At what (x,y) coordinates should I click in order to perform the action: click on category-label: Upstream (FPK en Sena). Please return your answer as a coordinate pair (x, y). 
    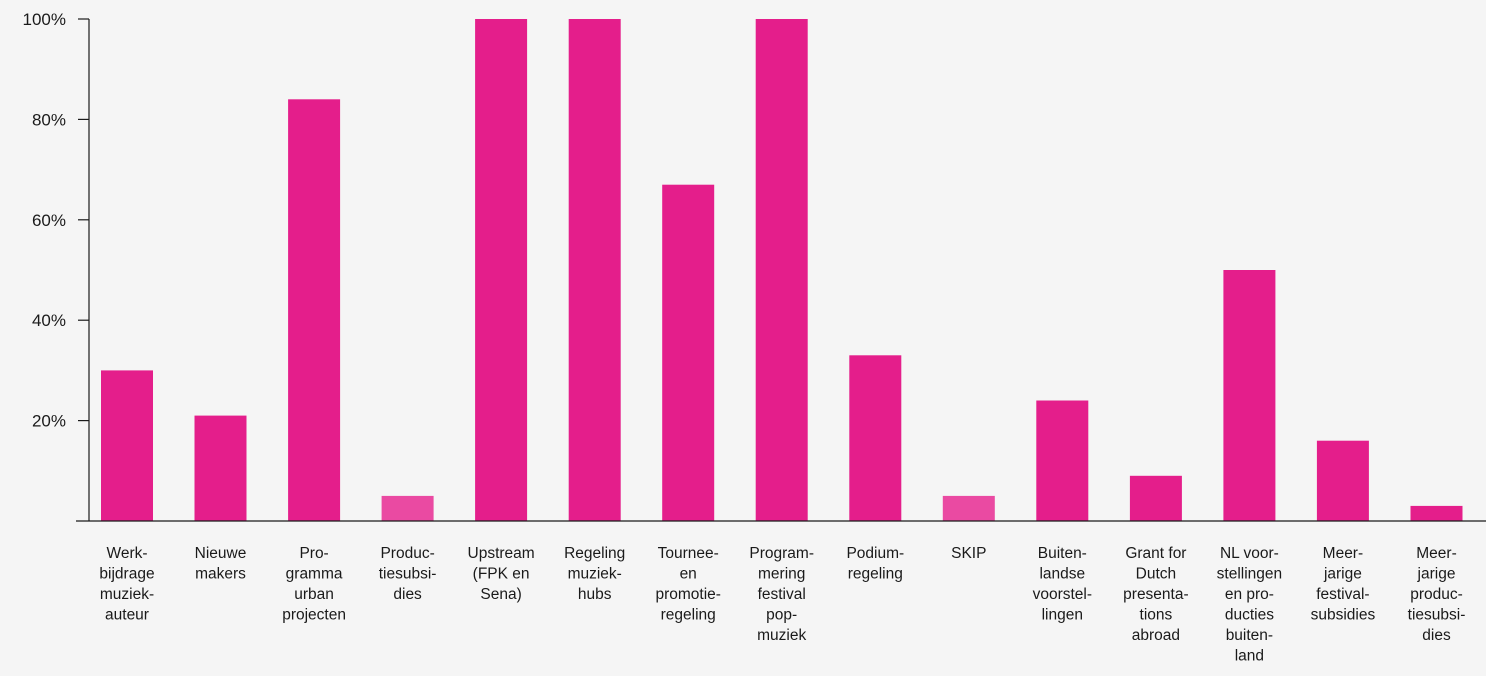
    Looking at the image, I should click on (501, 574).